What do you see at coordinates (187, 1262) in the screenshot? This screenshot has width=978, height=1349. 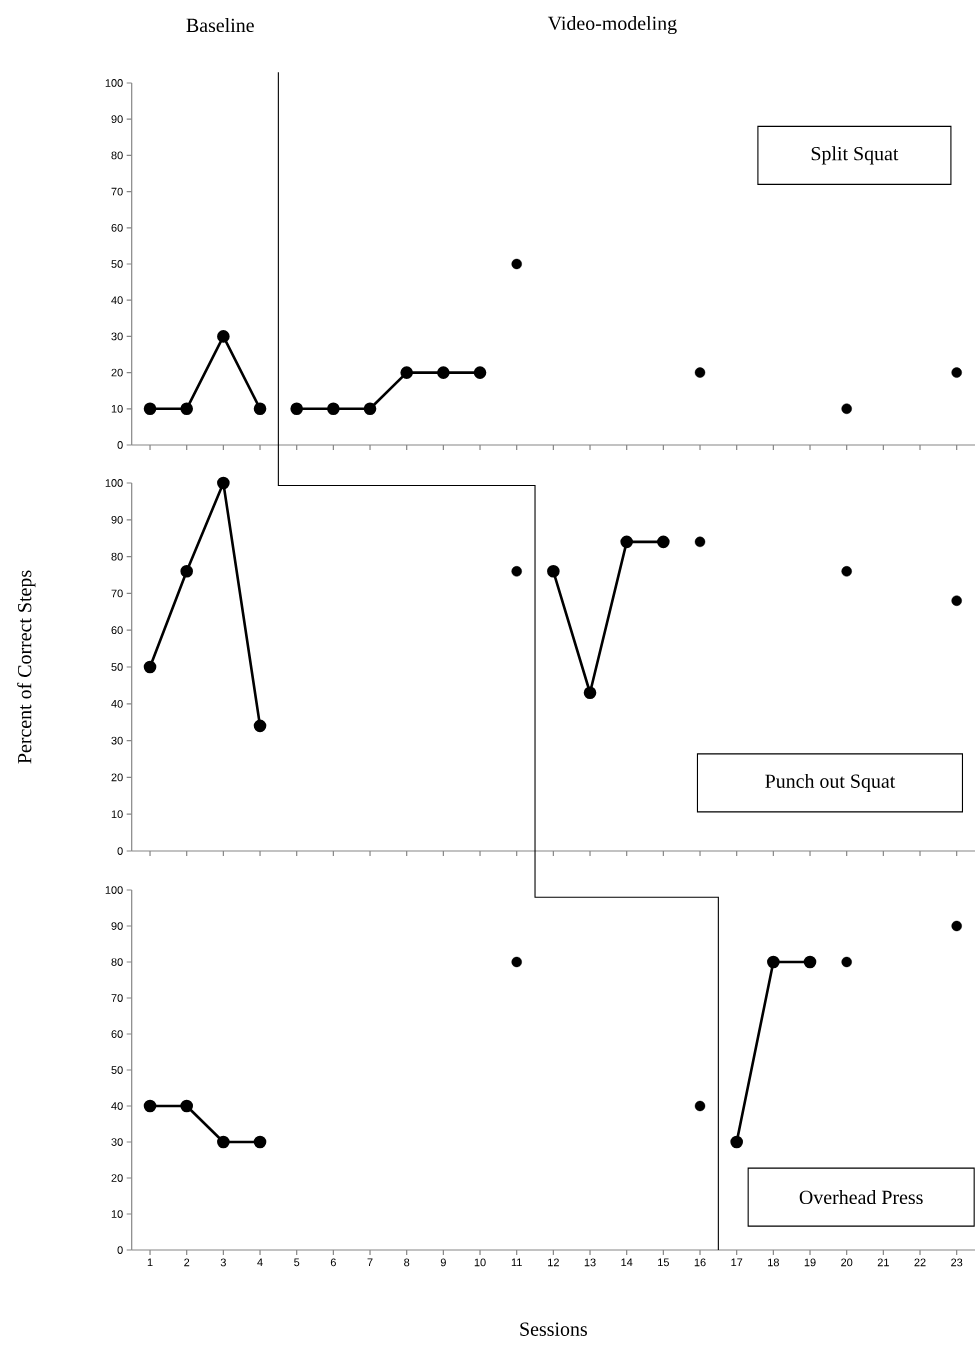 I see `x-tick-label: 2` at bounding box center [187, 1262].